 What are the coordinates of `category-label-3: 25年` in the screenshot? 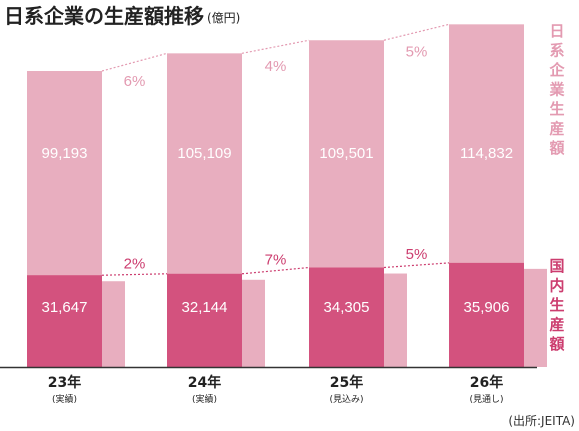 It's located at (346, 382).